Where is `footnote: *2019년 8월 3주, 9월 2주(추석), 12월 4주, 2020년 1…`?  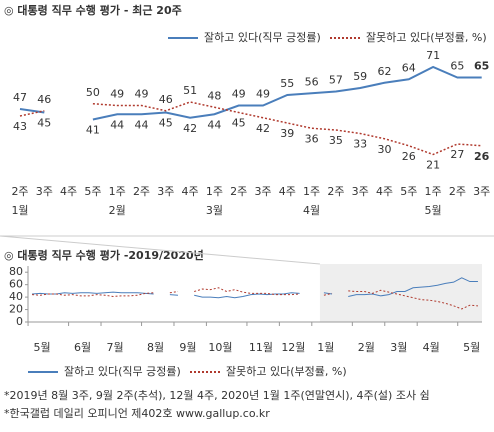 footnote: *2019년 8월 3주, 9월 2주(추석), 12월 4주, 2020년 1… is located at coordinates (217, 395).